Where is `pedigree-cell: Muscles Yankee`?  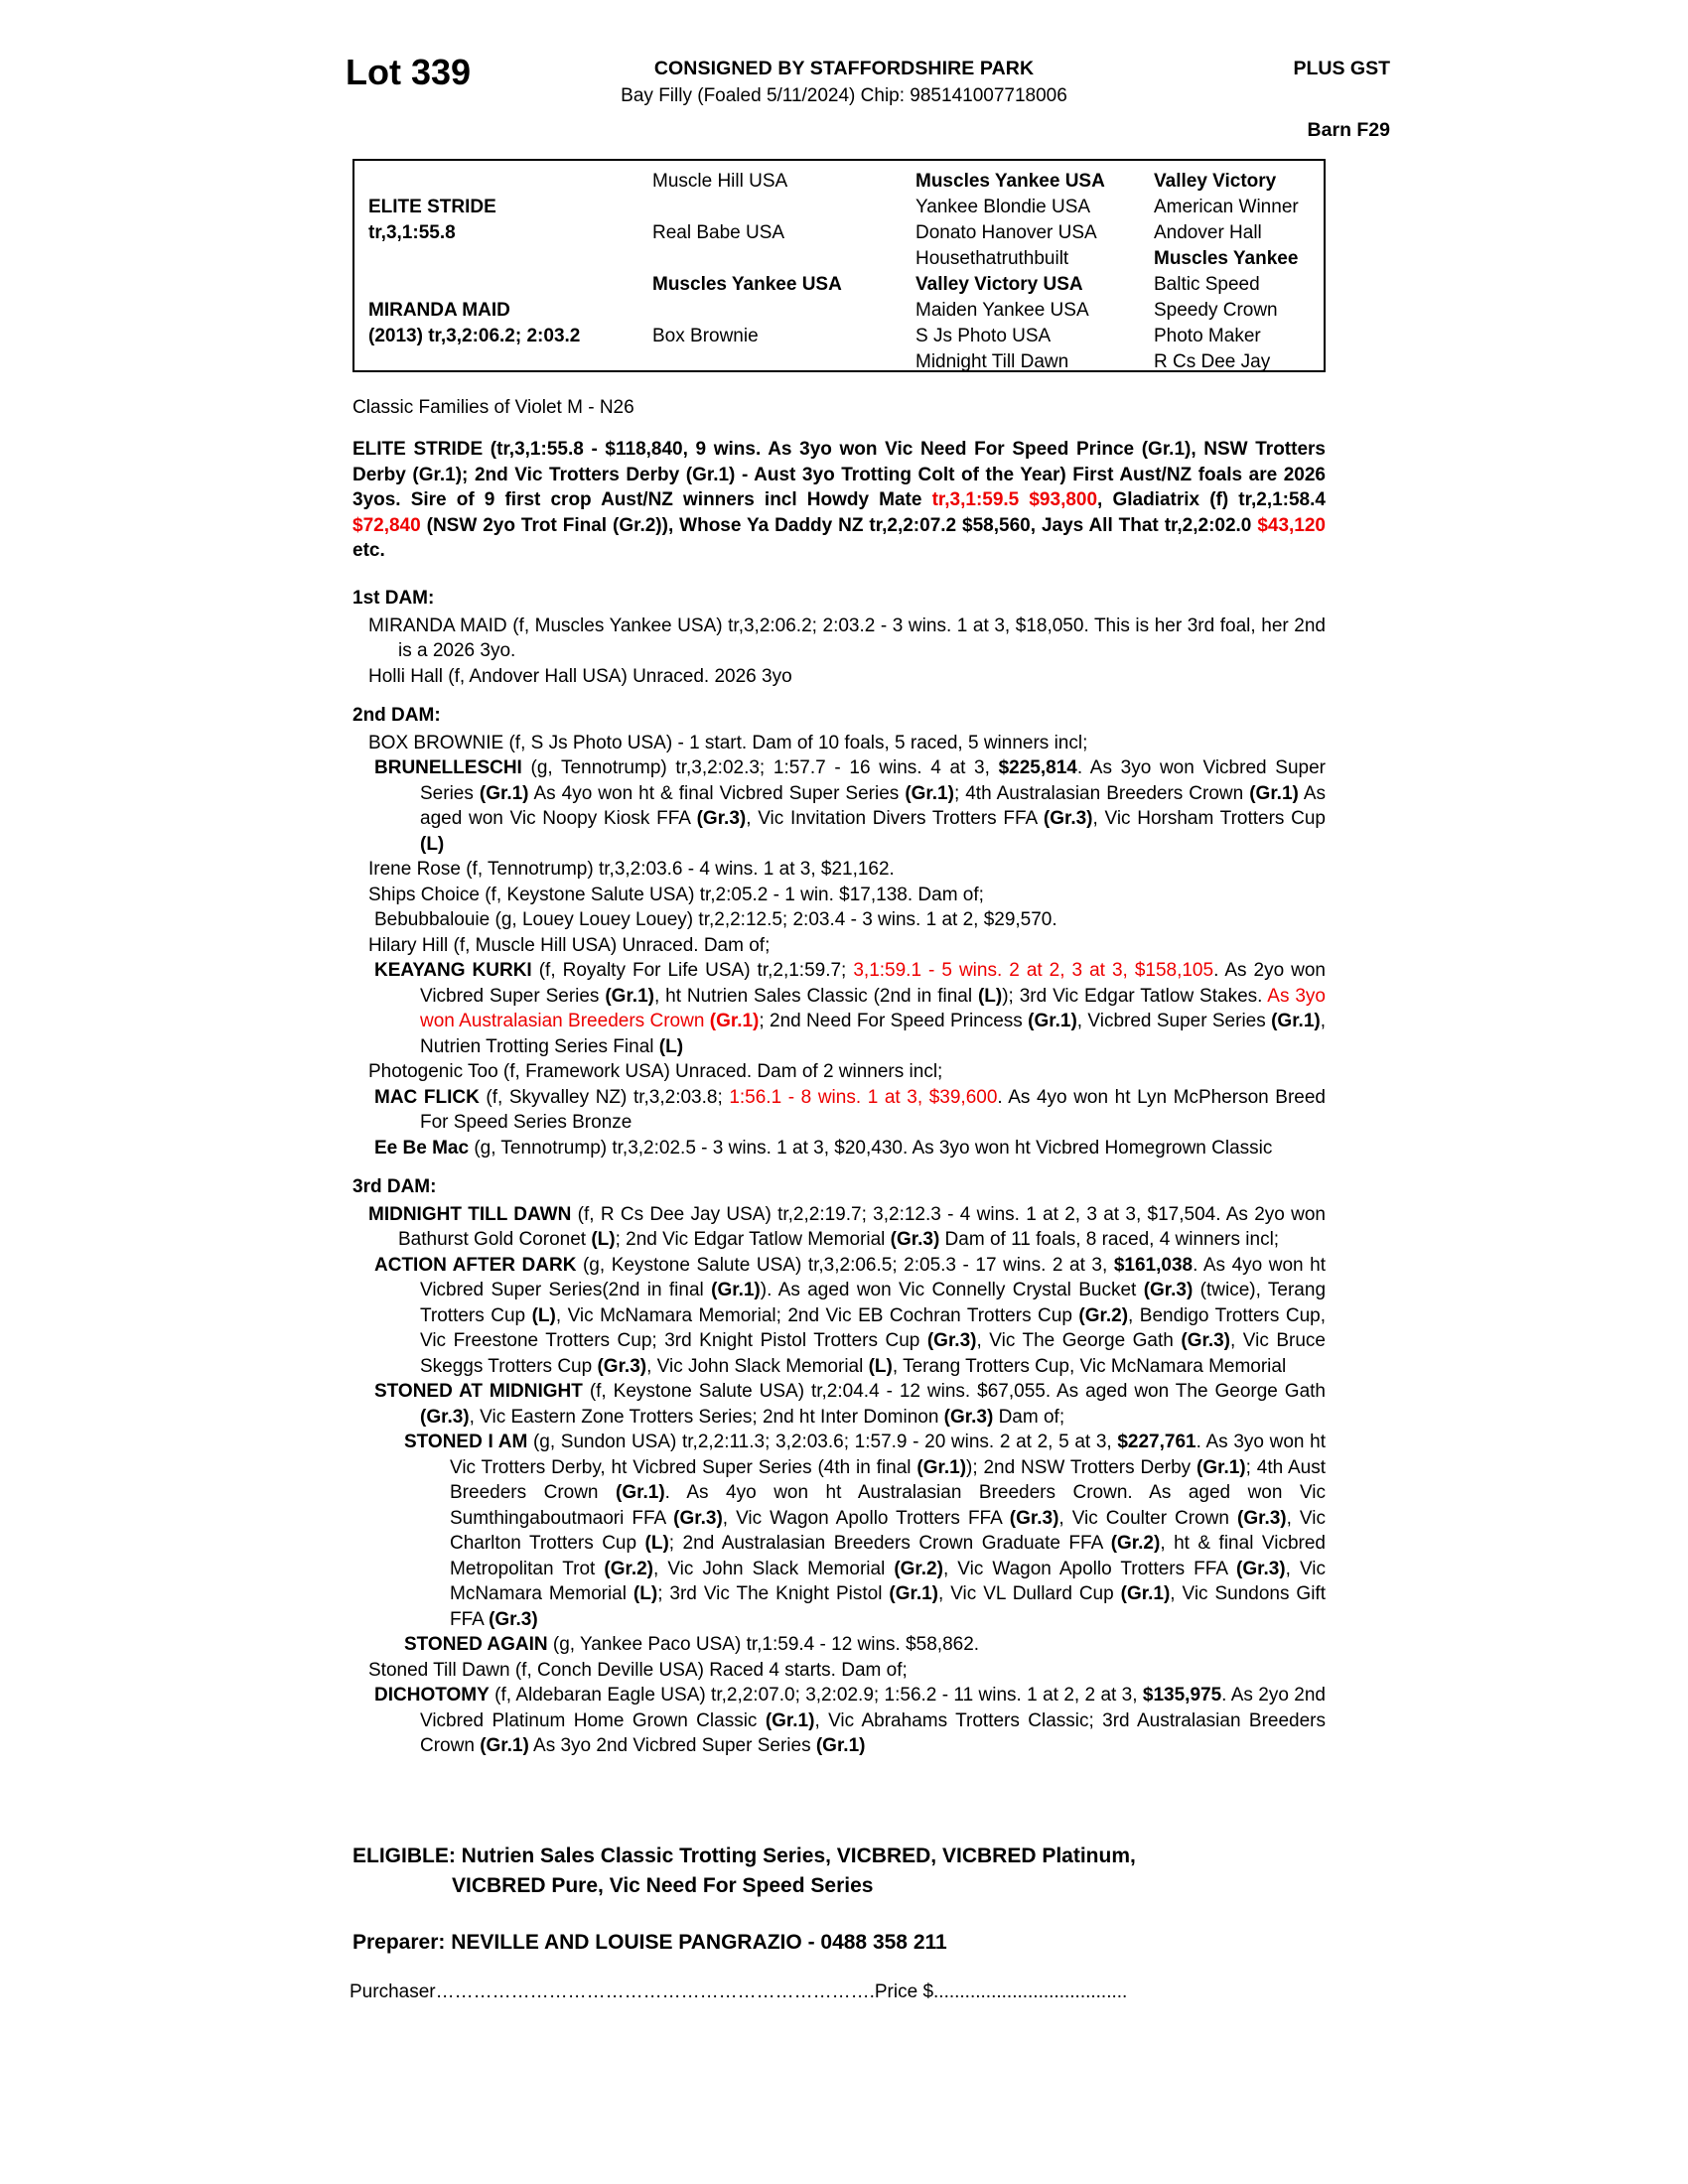
pedigree-cell: Muscles Yankee is located at coordinates (1226, 258).